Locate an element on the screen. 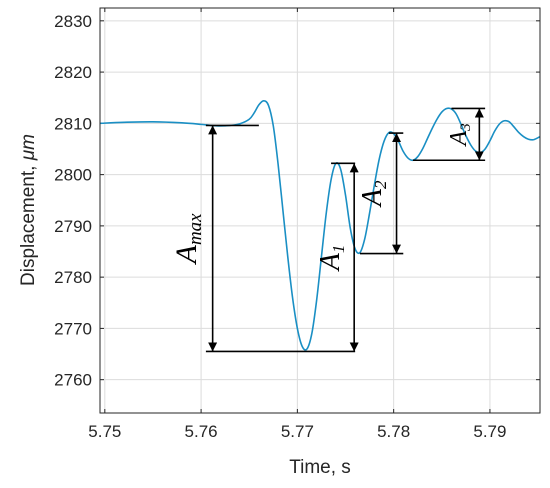 This screenshot has height=488, width=550. x-tick-label: 5.79 is located at coordinates (489, 431).